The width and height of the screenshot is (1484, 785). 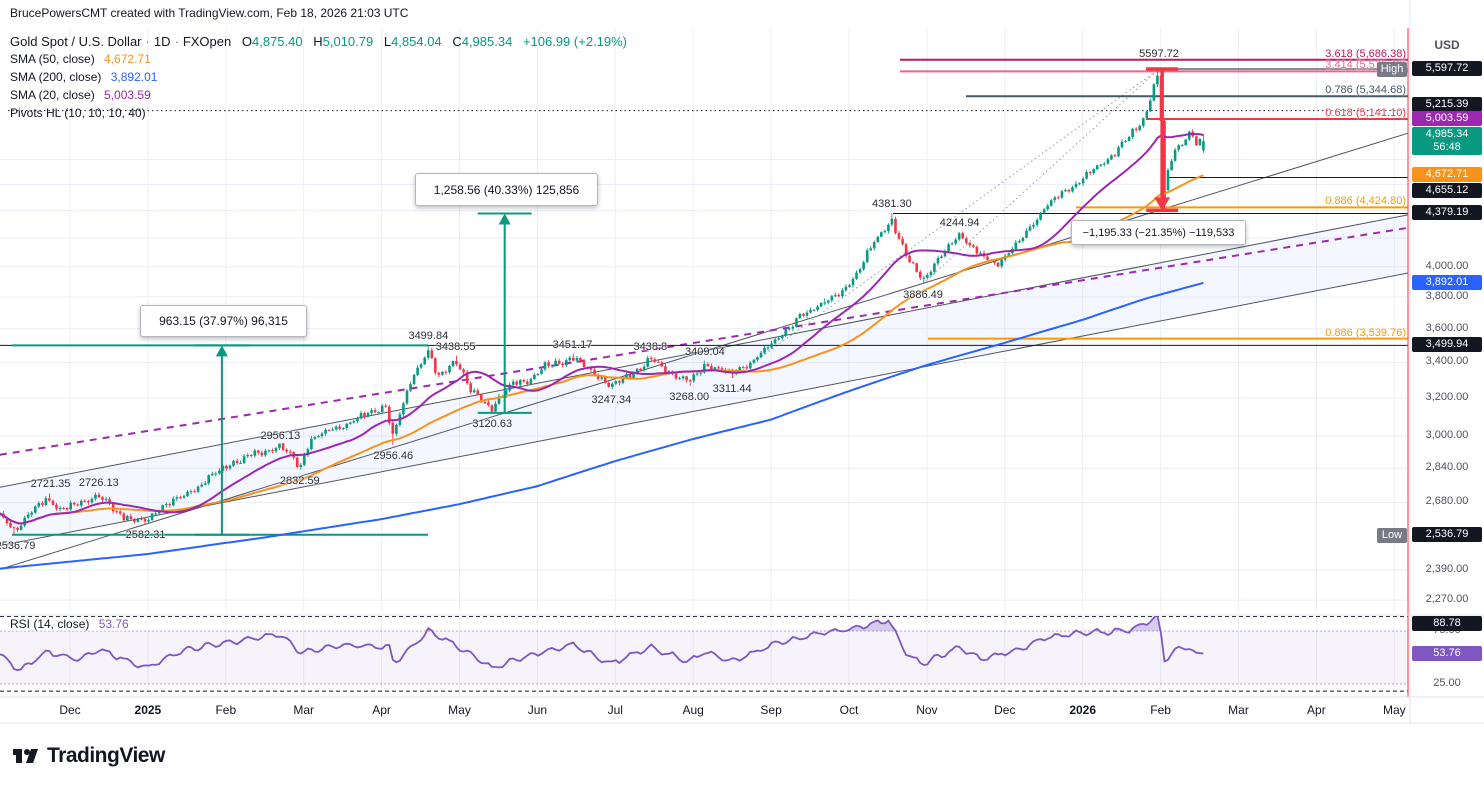 I want to click on pivot-label: 2956.46, so click(x=393, y=455).